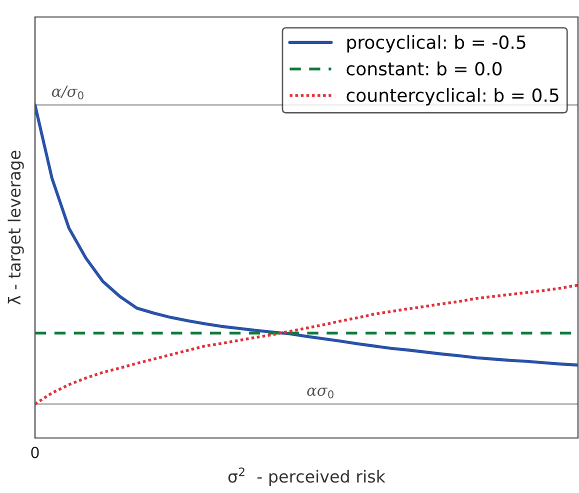 The image size is (579, 493). Describe the element at coordinates (16, 227) in the screenshot. I see `y-axis-title: λ̄ - target leverage` at that location.